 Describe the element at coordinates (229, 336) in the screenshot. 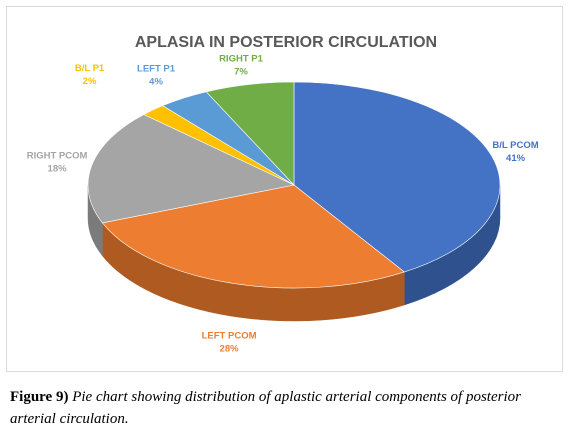

I see `slice-label-name-left-pcom: LEFT PCOM` at that location.